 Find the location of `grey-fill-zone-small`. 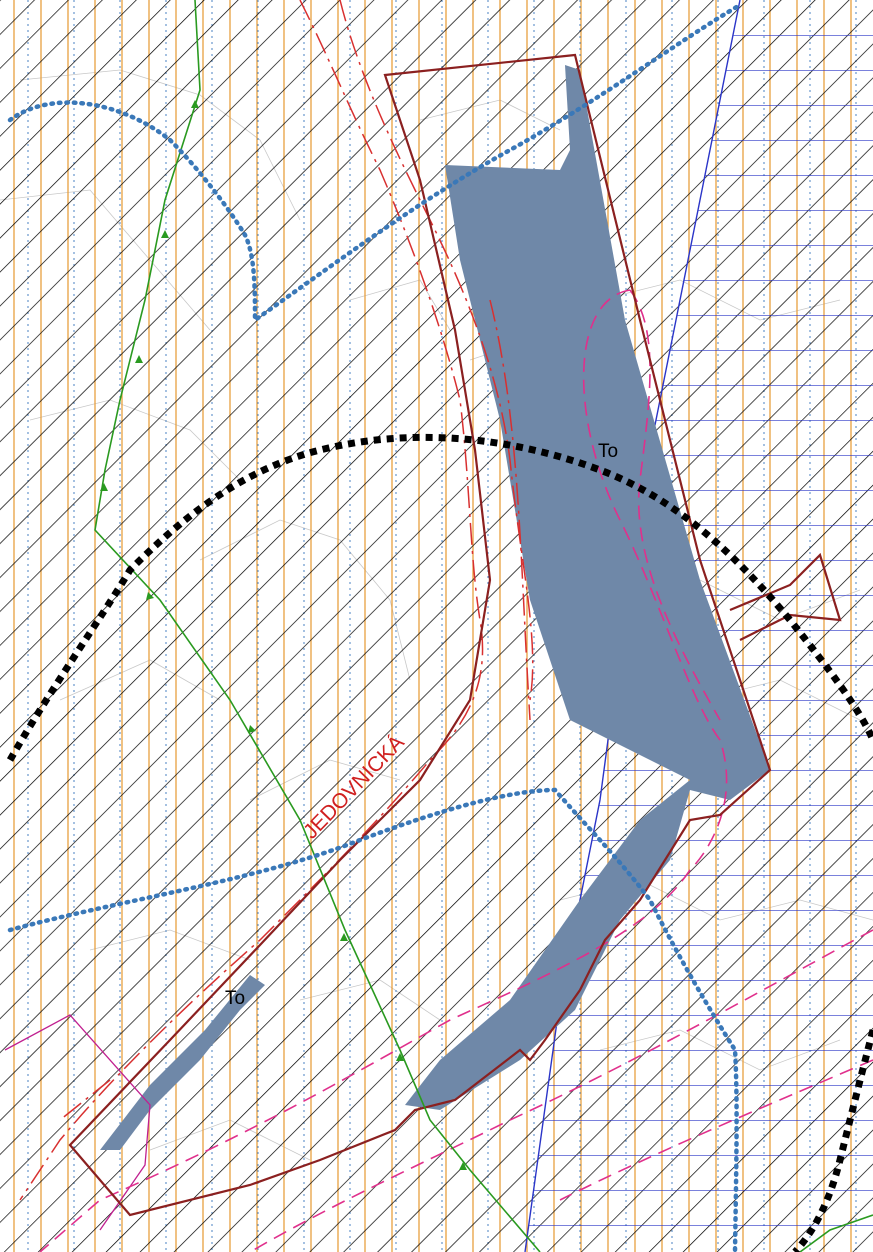

grey-fill-zone-small is located at coordinates (182, 1062).